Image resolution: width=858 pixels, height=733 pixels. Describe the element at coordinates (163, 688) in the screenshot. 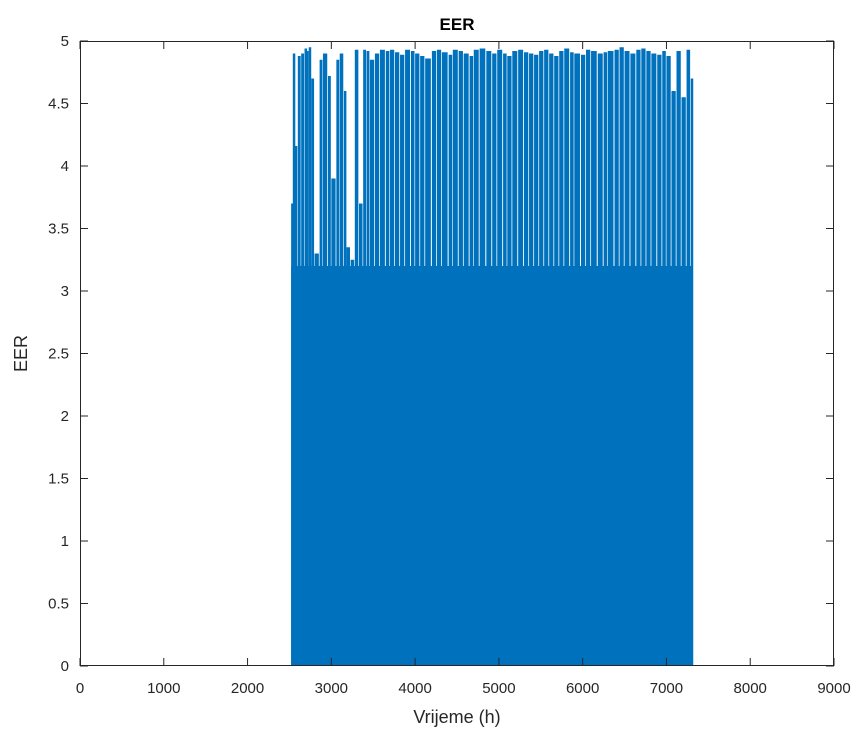

I see `x-tick-label: 1000` at that location.